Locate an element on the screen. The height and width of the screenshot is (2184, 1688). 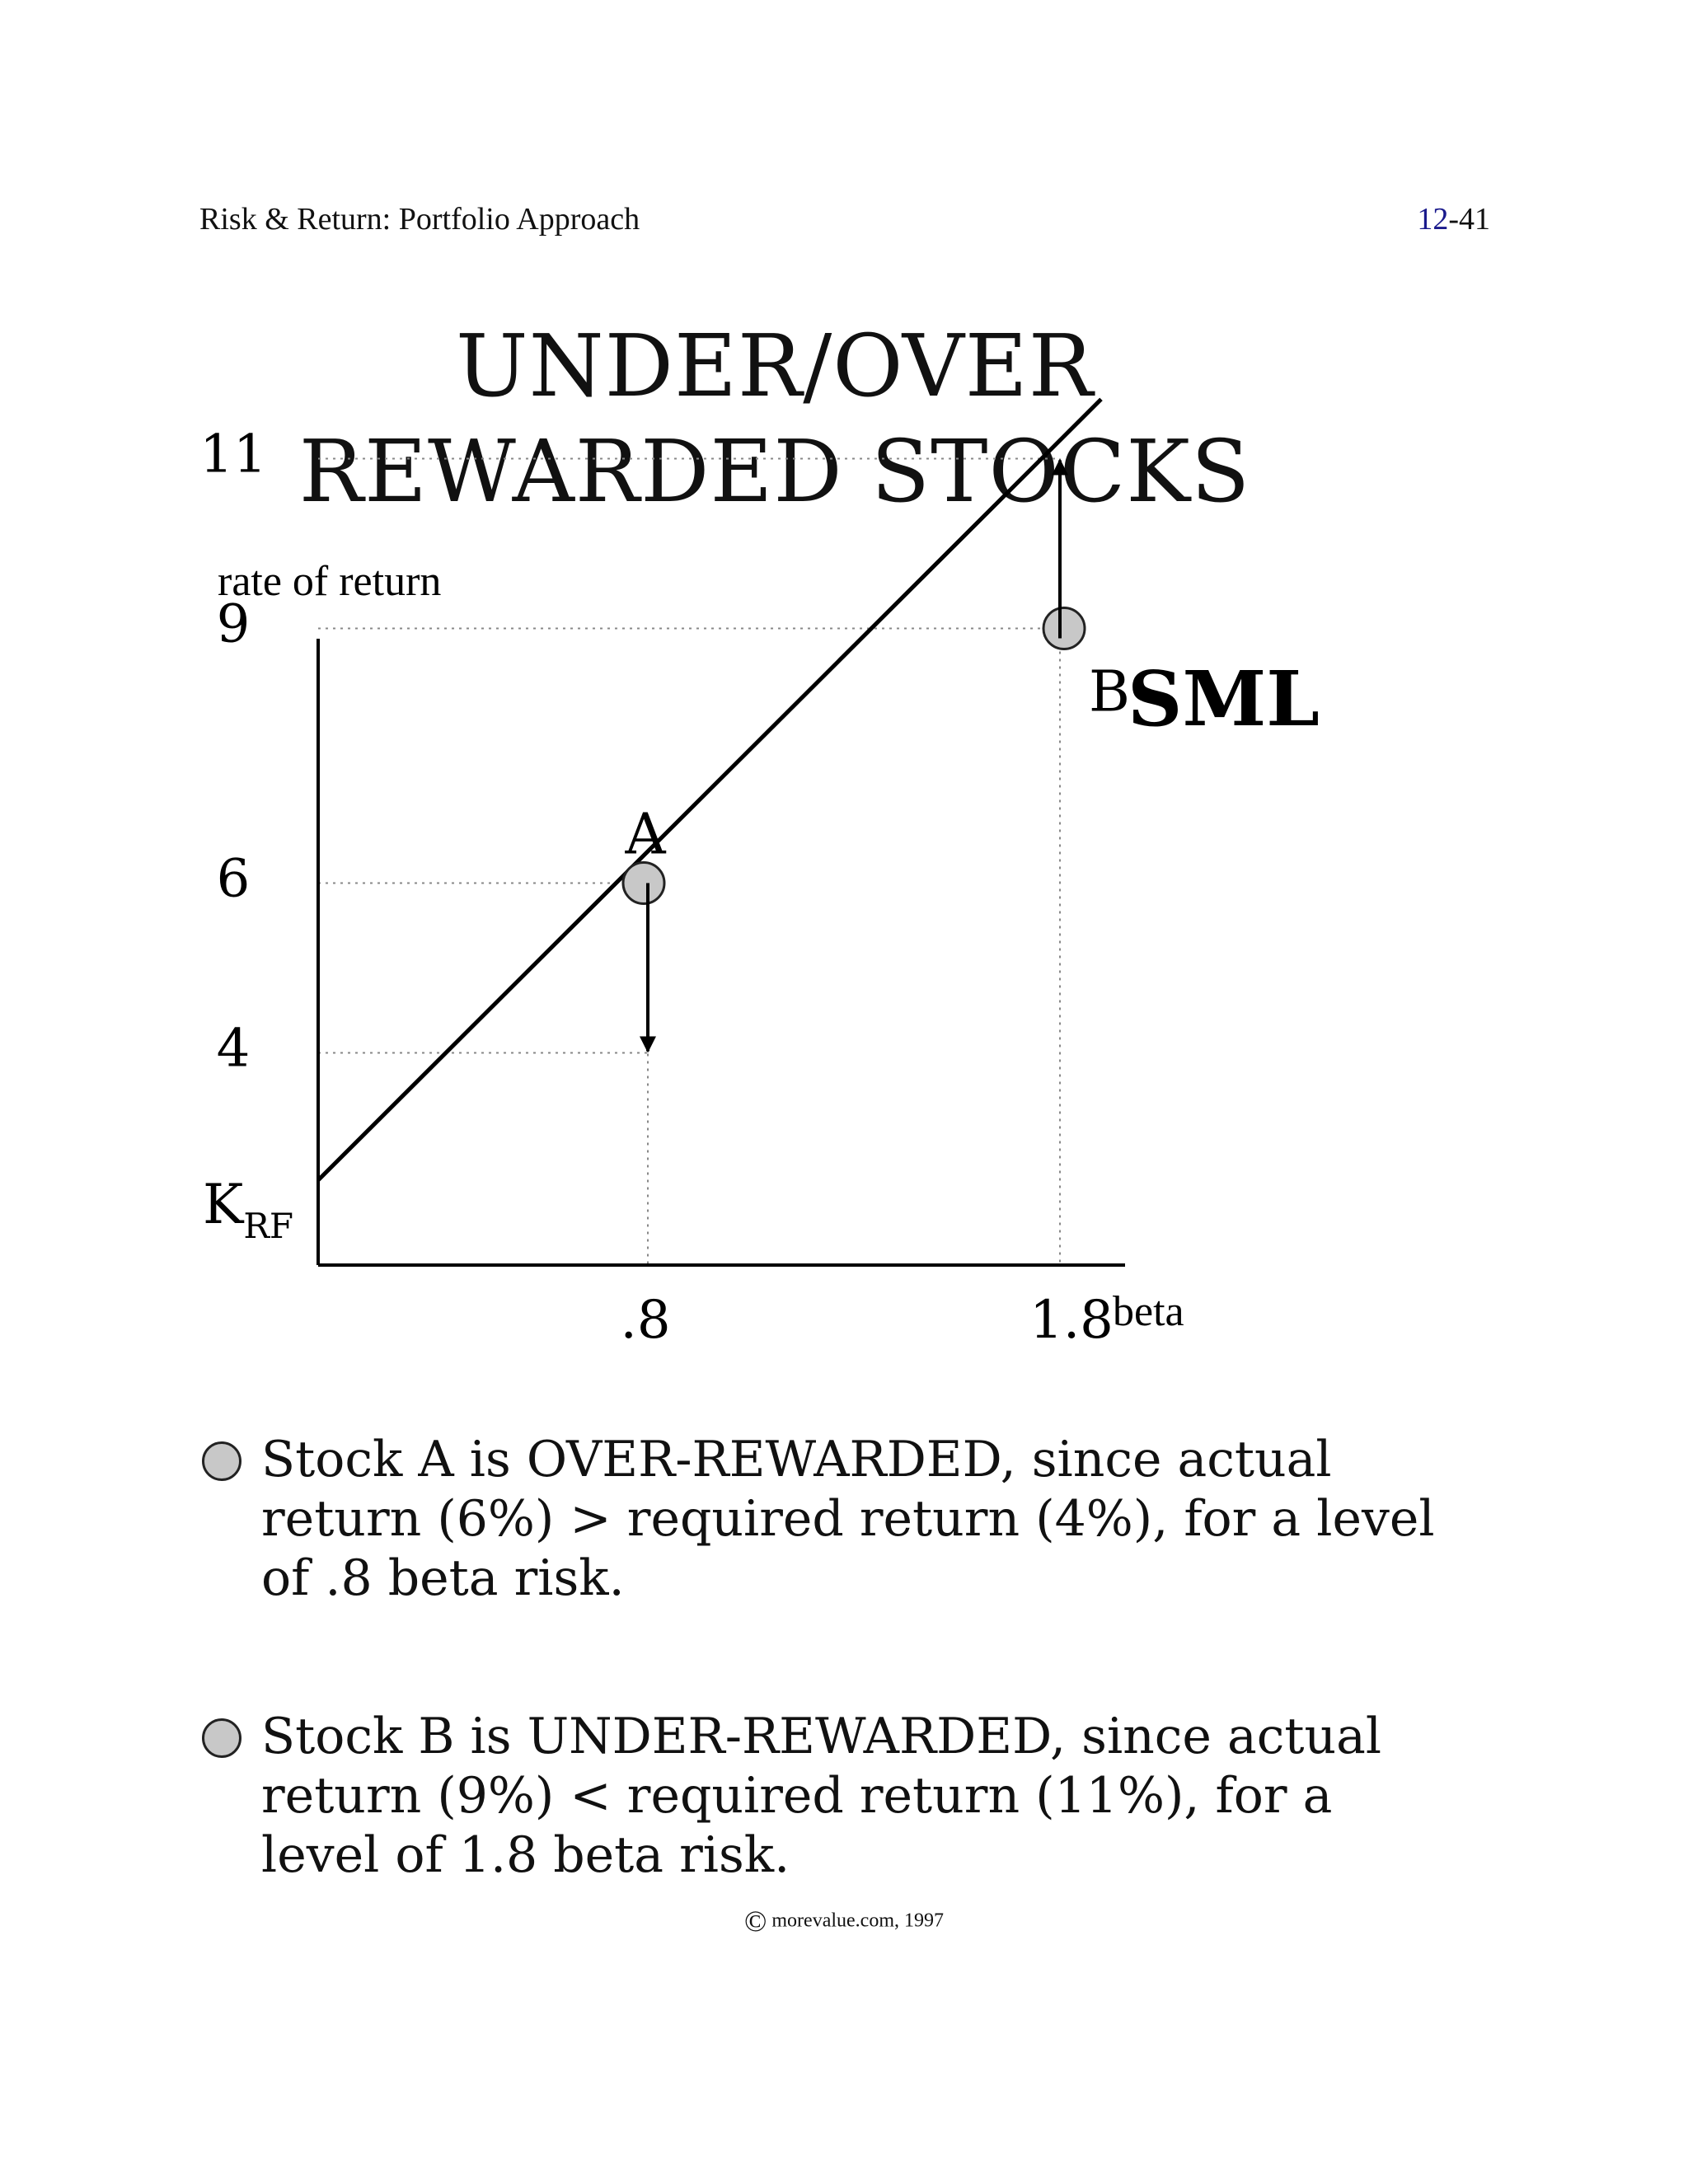
title-line-1: UNDER/OVER is located at coordinates (775, 366).